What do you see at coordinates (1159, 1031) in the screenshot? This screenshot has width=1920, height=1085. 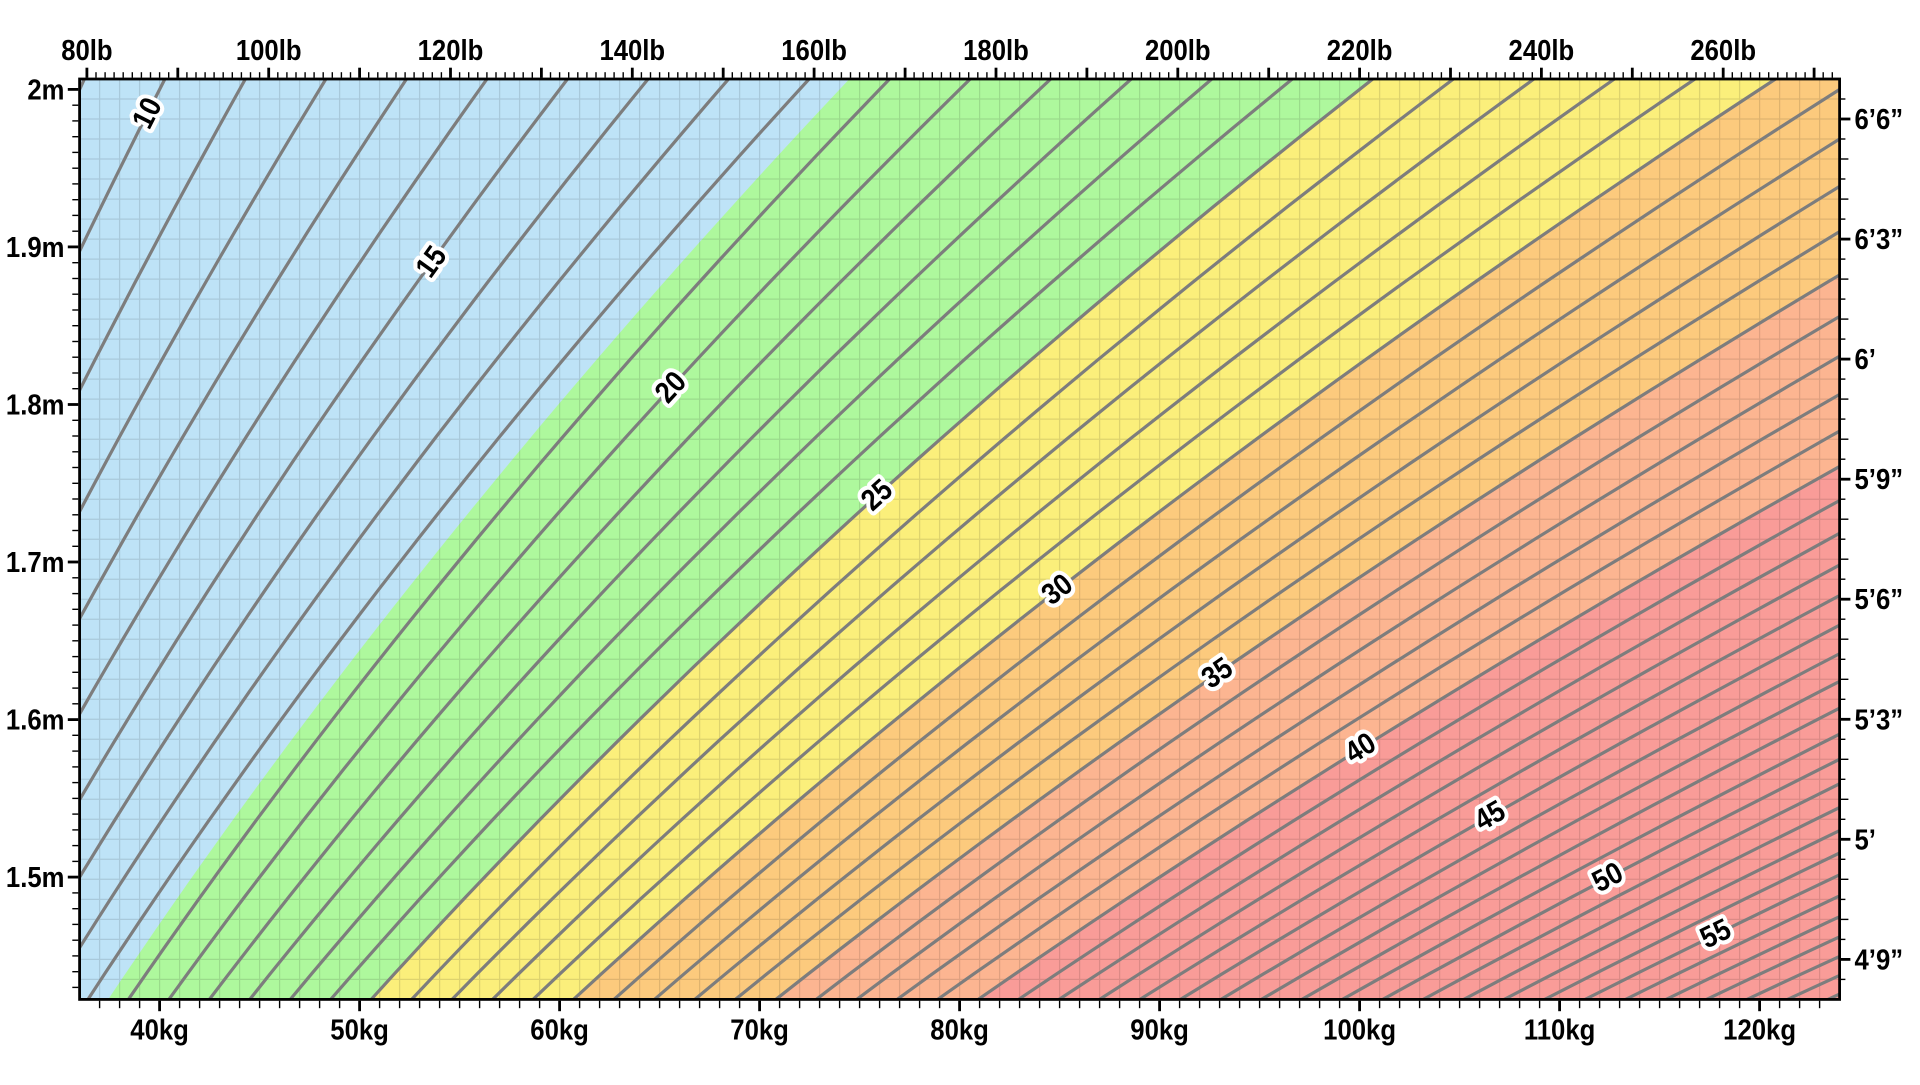 I see `svg-text: 90kg` at bounding box center [1159, 1031].